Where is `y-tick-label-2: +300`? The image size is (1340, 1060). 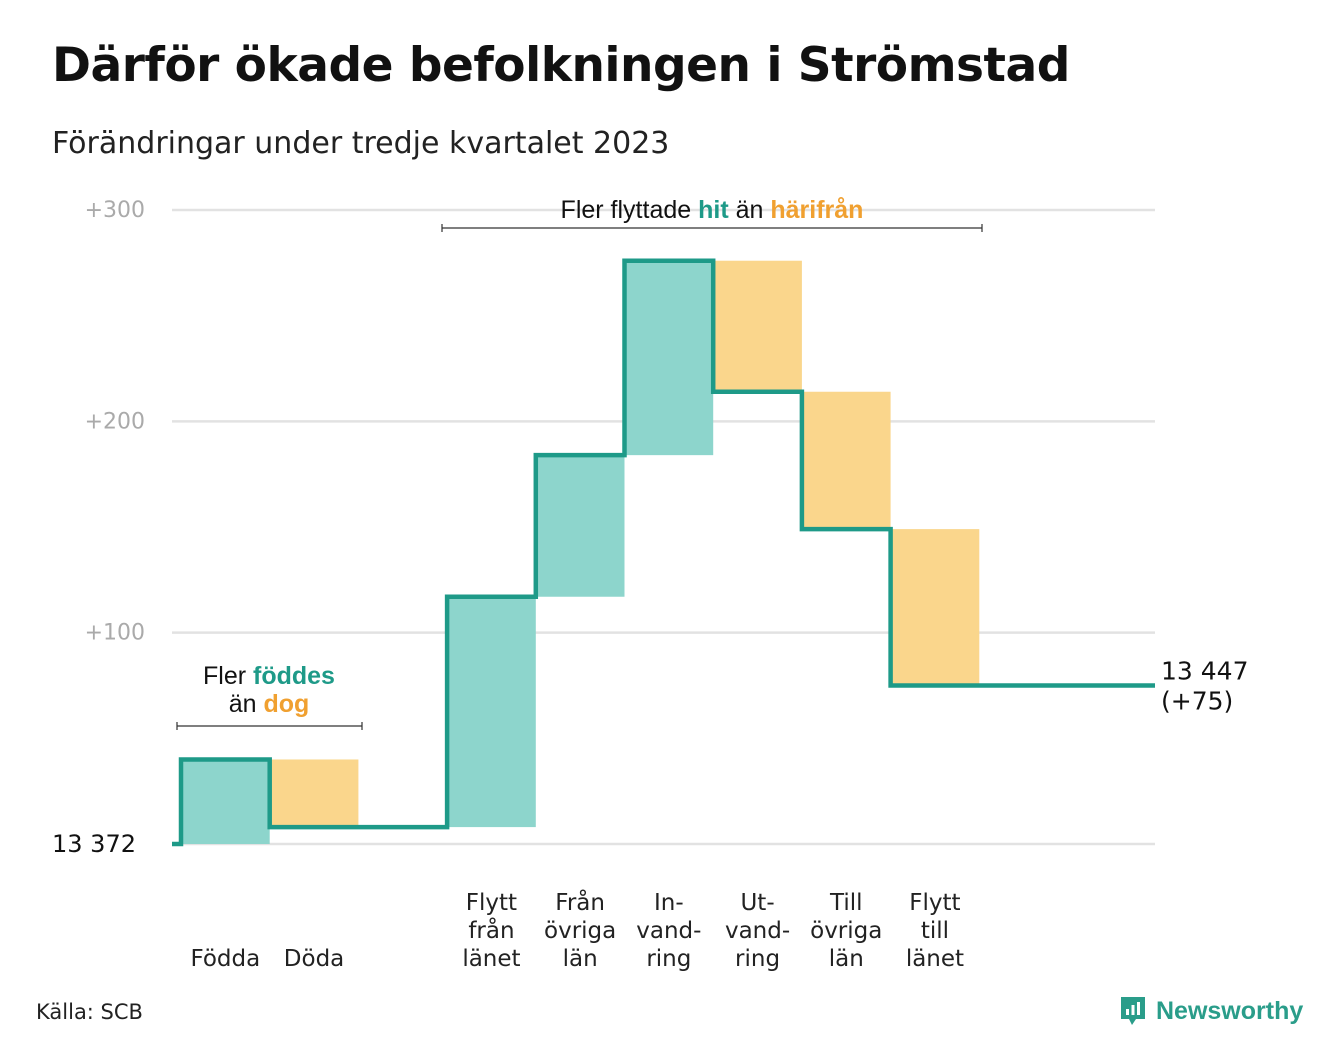 y-tick-label-2: +300 is located at coordinates (115, 210).